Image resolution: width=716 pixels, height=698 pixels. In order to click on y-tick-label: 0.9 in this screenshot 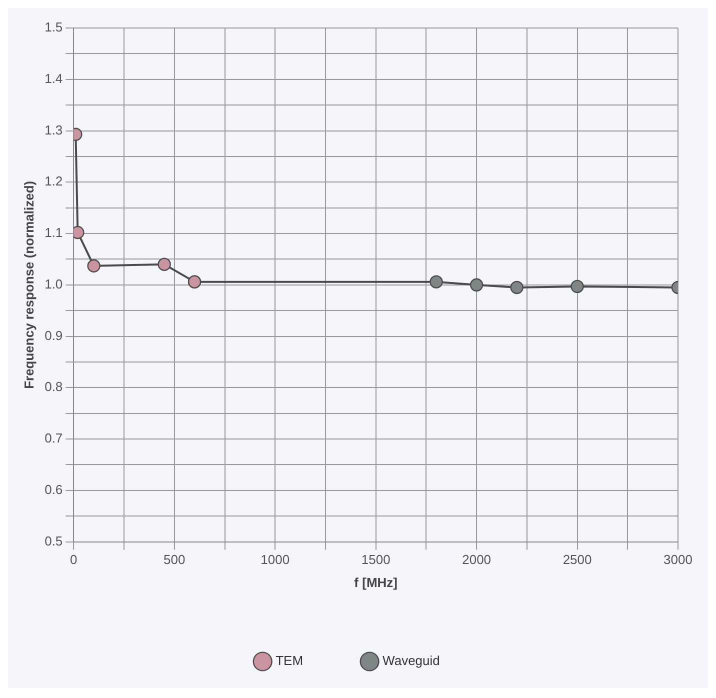, I will do `click(53, 335)`.